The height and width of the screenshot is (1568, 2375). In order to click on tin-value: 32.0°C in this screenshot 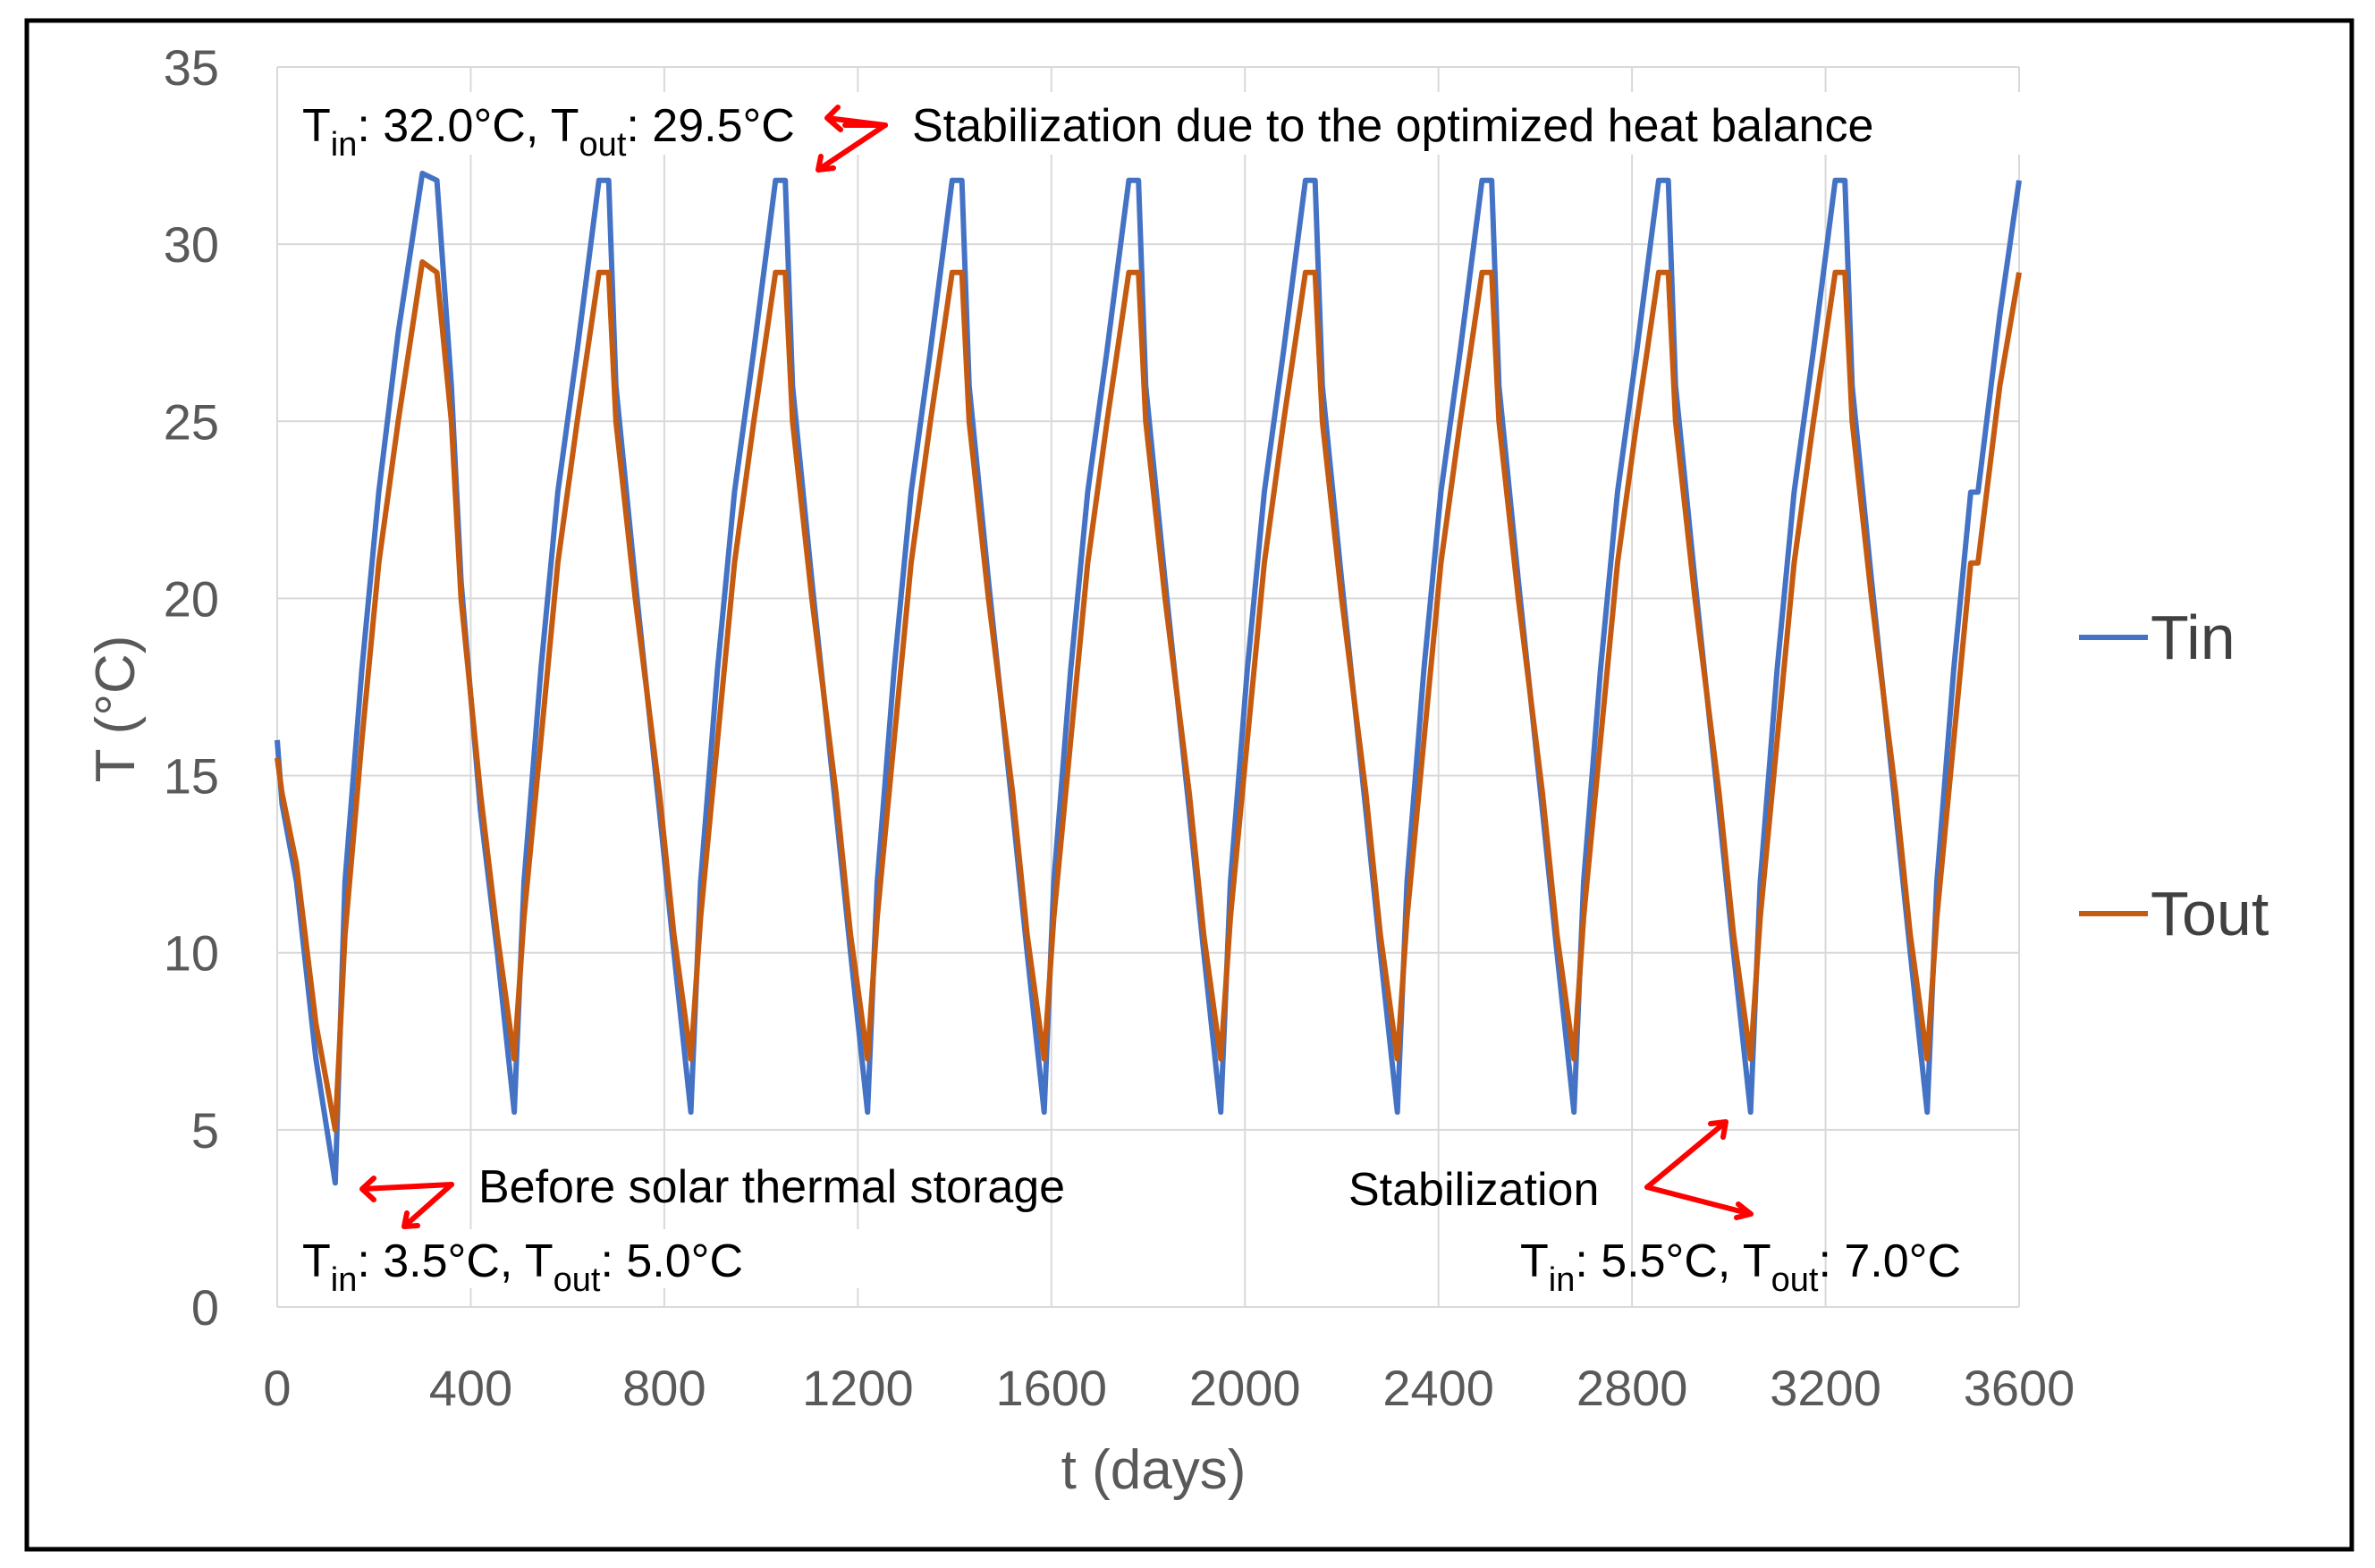, I will do `click(454, 126)`.